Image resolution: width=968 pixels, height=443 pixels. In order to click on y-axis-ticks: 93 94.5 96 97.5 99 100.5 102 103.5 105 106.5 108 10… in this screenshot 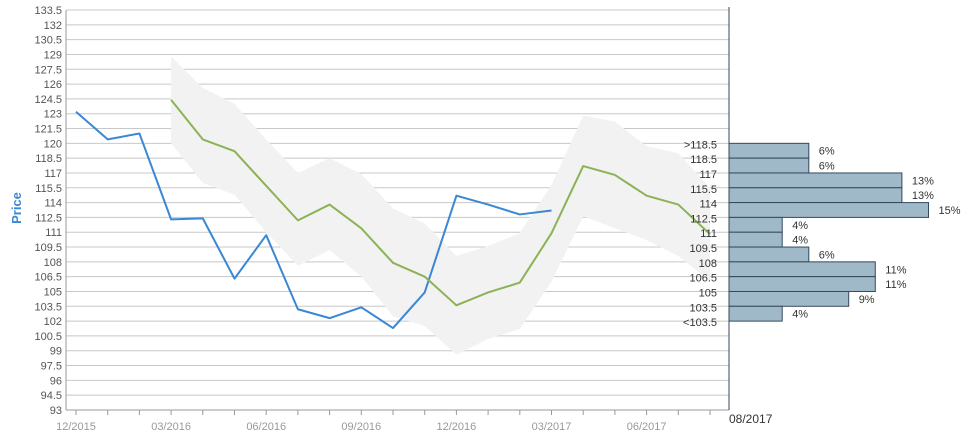, I will do `click(48, 211)`.